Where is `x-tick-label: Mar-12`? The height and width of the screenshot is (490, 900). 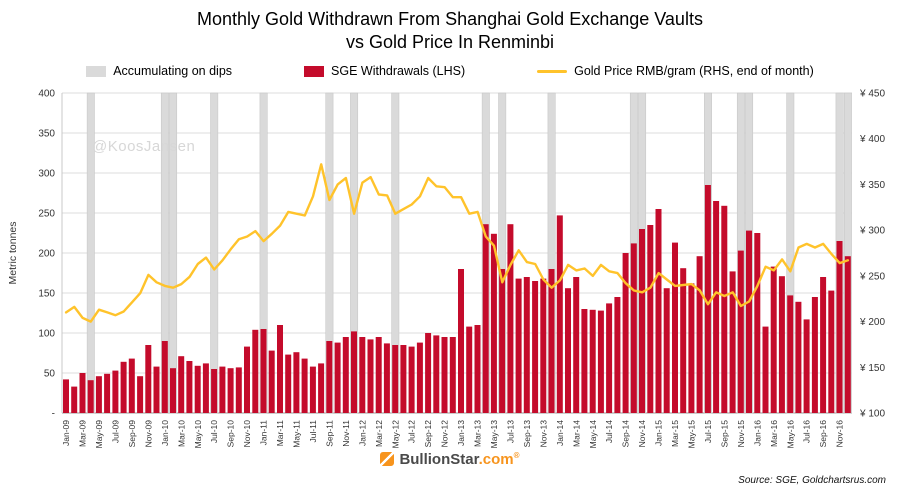
x-tick-label: Mar-12 is located at coordinates (379, 433).